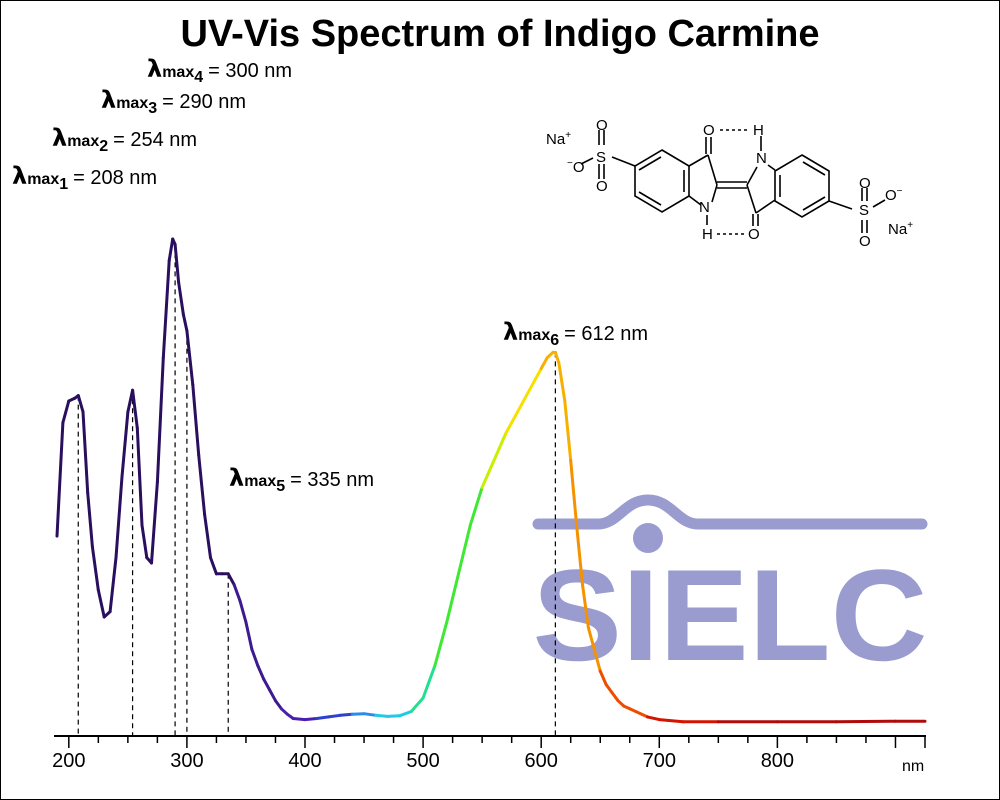 The width and height of the screenshot is (1000, 800). Describe the element at coordinates (623, 161) in the screenshot. I see `left-sulfonate-bond` at that location.